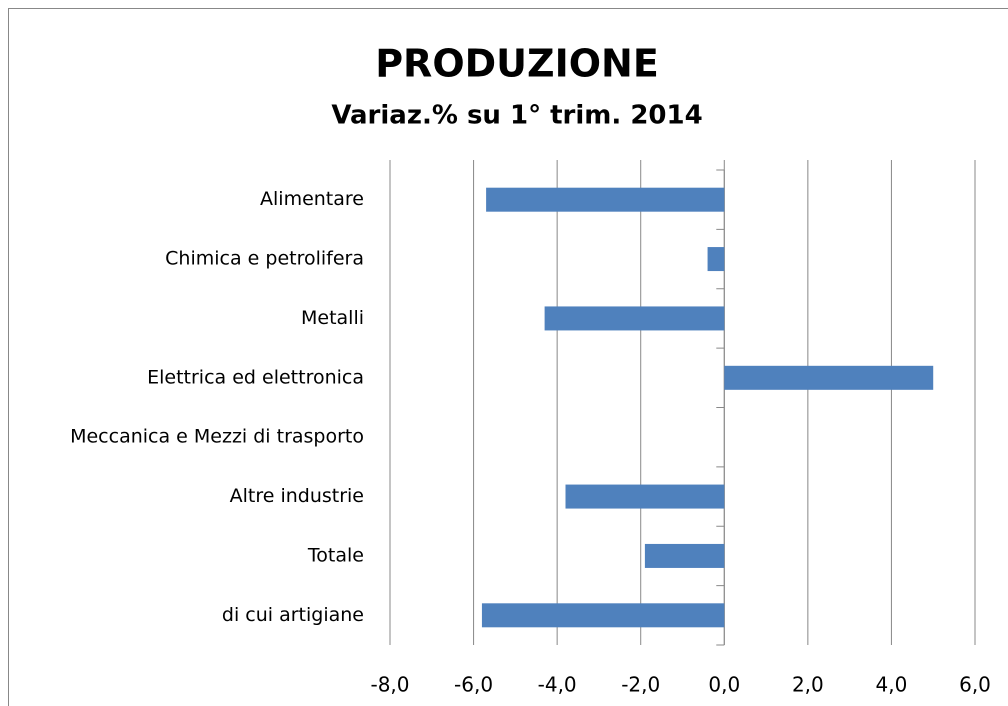 The width and height of the screenshot is (1008, 706). What do you see at coordinates (312, 199) in the screenshot?
I see `y-tick-label: Alimentare` at bounding box center [312, 199].